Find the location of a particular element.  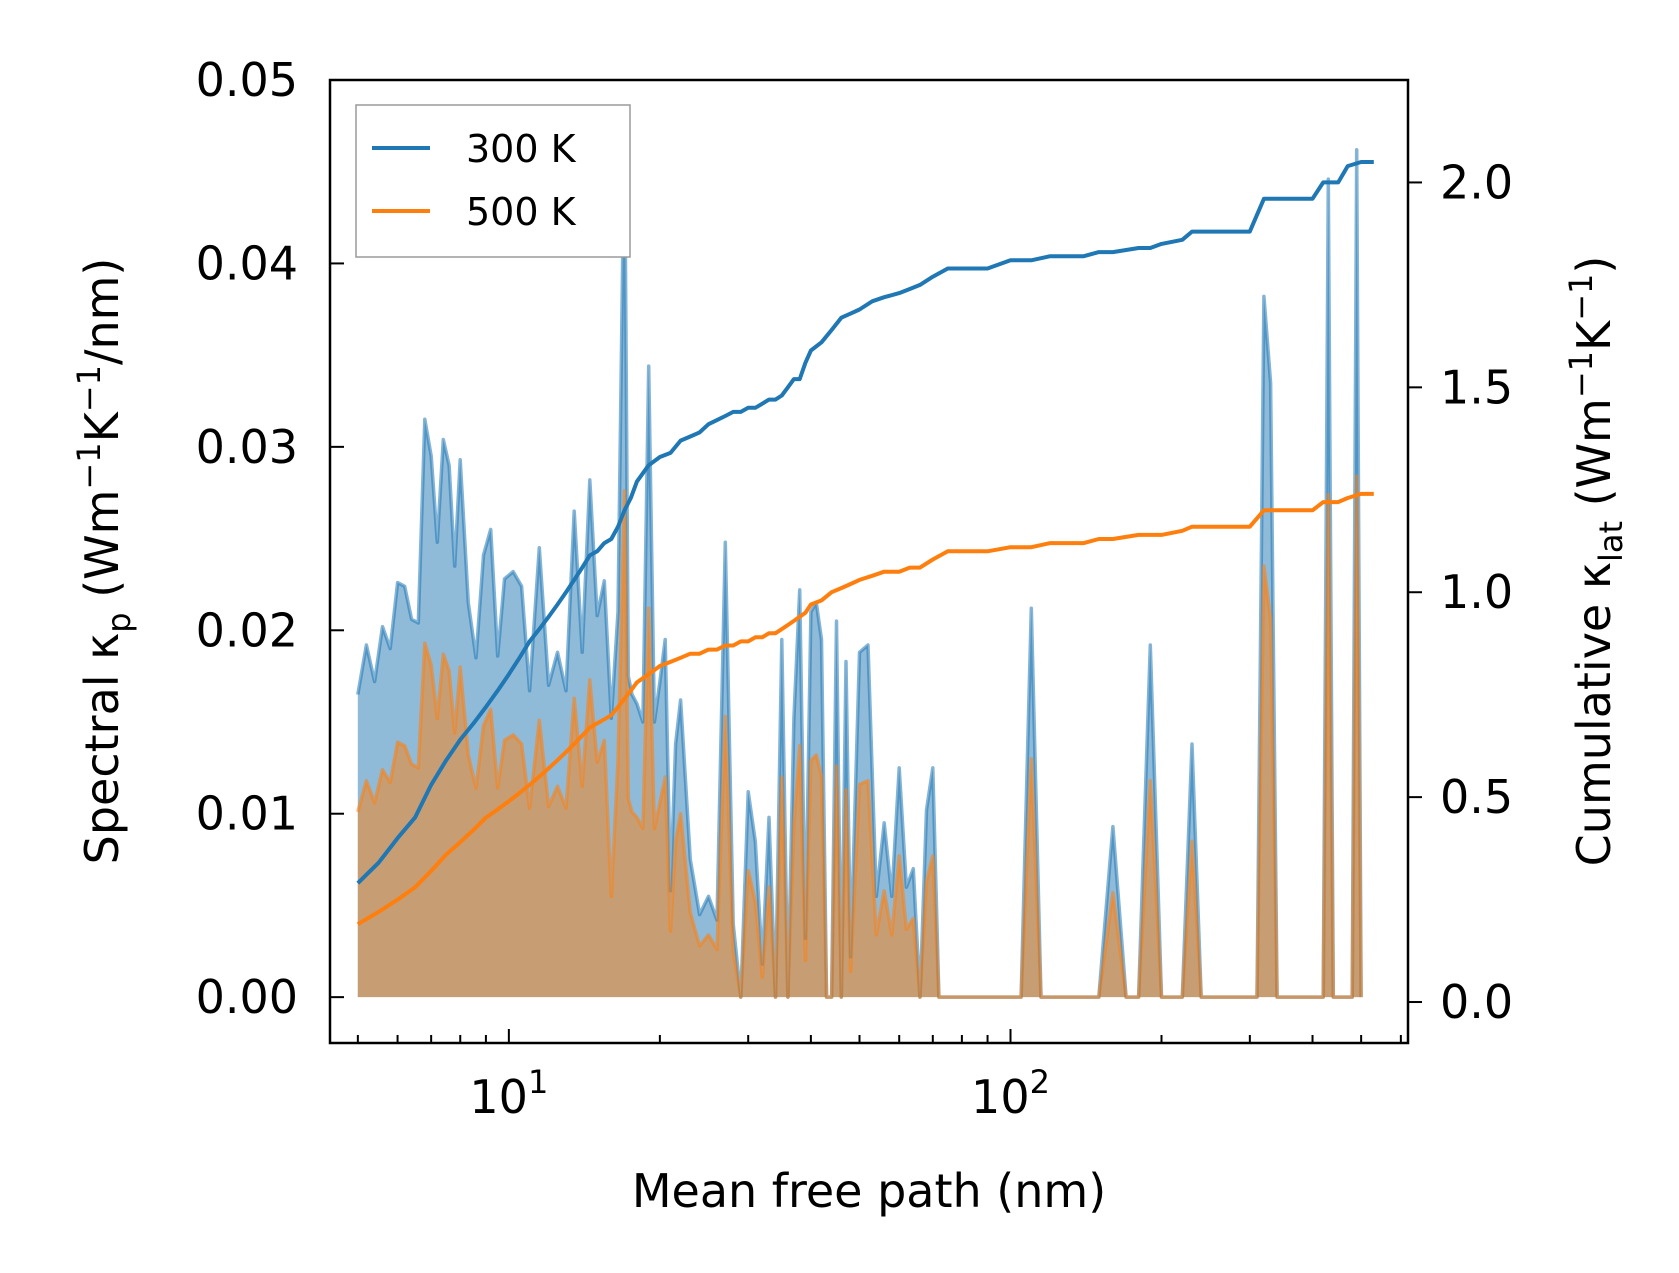

x-axis-title: Mean free path (nm) is located at coordinates (869, 1191).